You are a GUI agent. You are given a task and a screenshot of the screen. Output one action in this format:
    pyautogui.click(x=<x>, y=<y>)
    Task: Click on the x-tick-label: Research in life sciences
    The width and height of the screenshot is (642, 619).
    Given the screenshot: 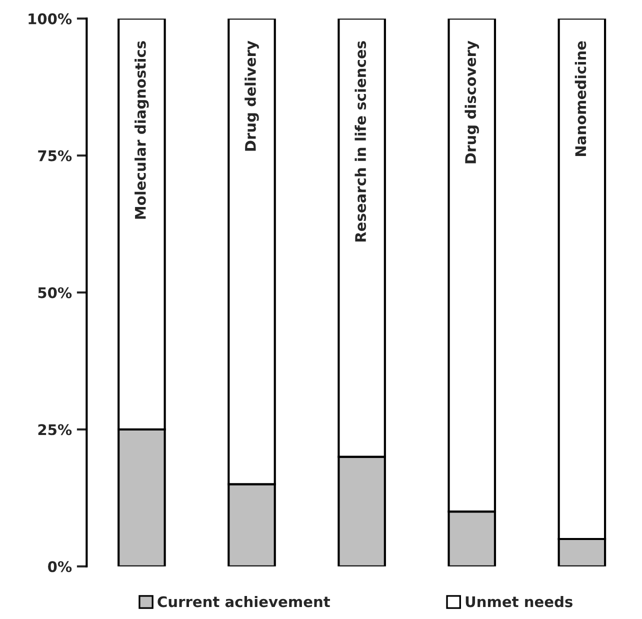 What is the action you would take?
    pyautogui.click(x=360, y=141)
    